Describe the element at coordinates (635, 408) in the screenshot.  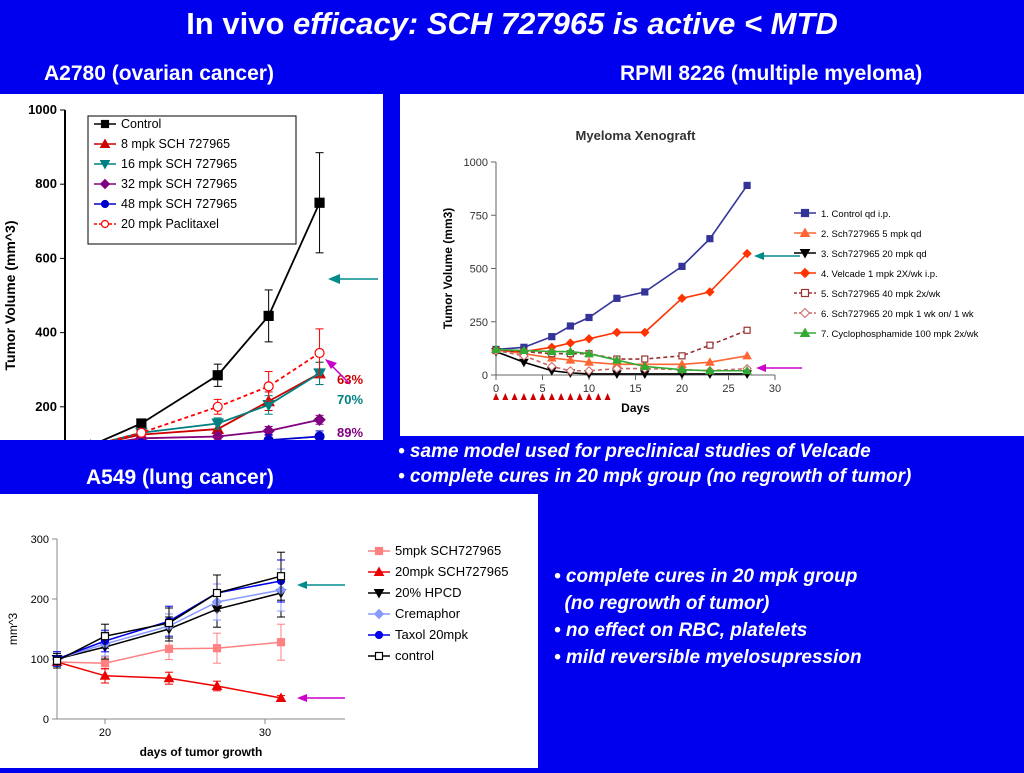
I see `x-axis-label: Days` at that location.